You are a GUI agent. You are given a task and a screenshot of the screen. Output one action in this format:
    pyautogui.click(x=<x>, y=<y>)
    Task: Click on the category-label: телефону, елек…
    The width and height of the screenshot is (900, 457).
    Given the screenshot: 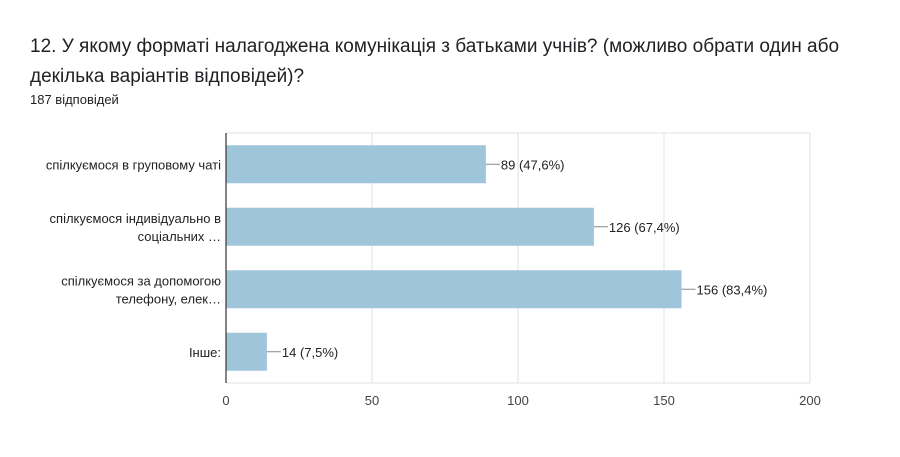 What is the action you would take?
    pyautogui.click(x=168, y=298)
    